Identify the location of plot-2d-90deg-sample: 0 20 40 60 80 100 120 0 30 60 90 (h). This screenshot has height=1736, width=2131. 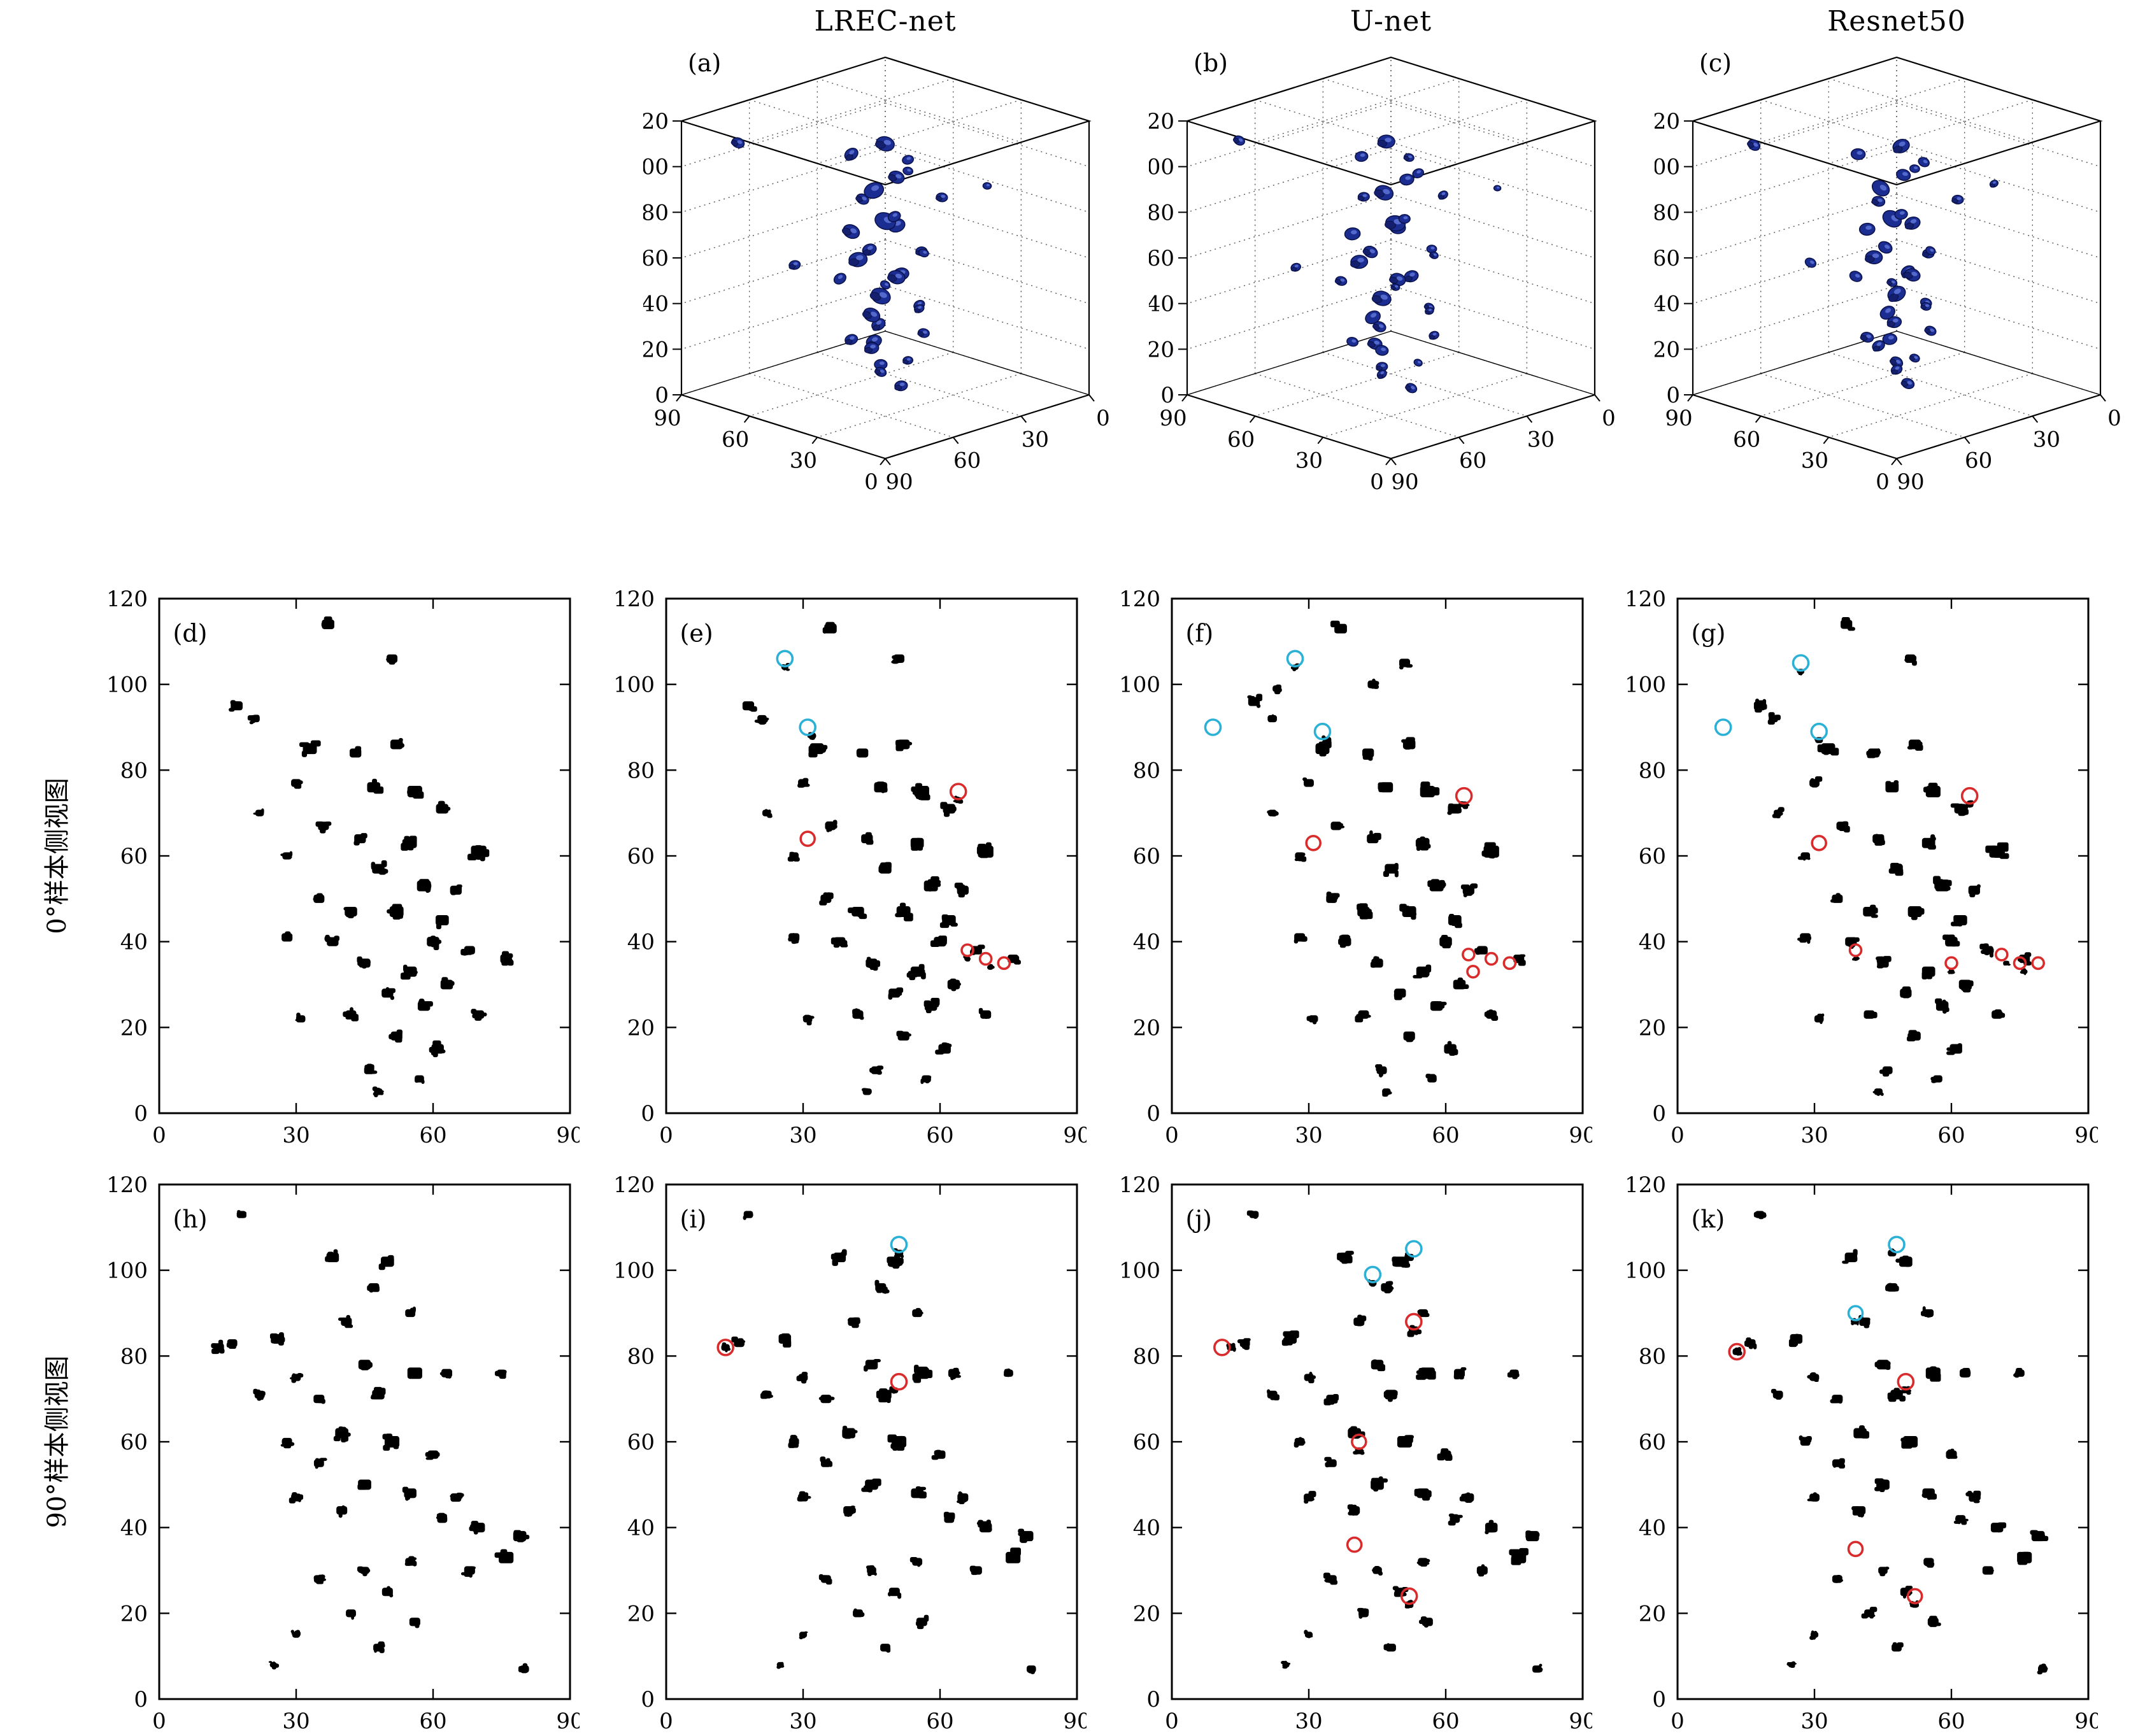
(327, 1454).